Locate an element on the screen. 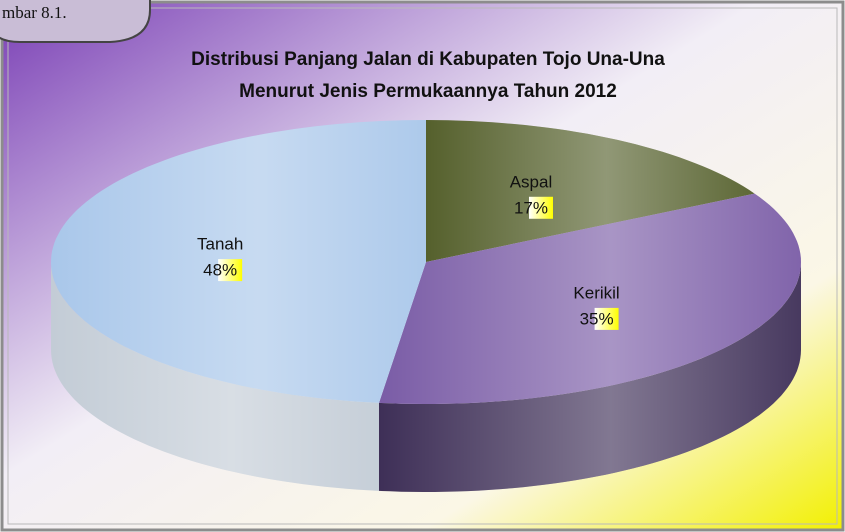 The height and width of the screenshot is (532, 845). slice-label: Kerikil is located at coordinates (596, 292).